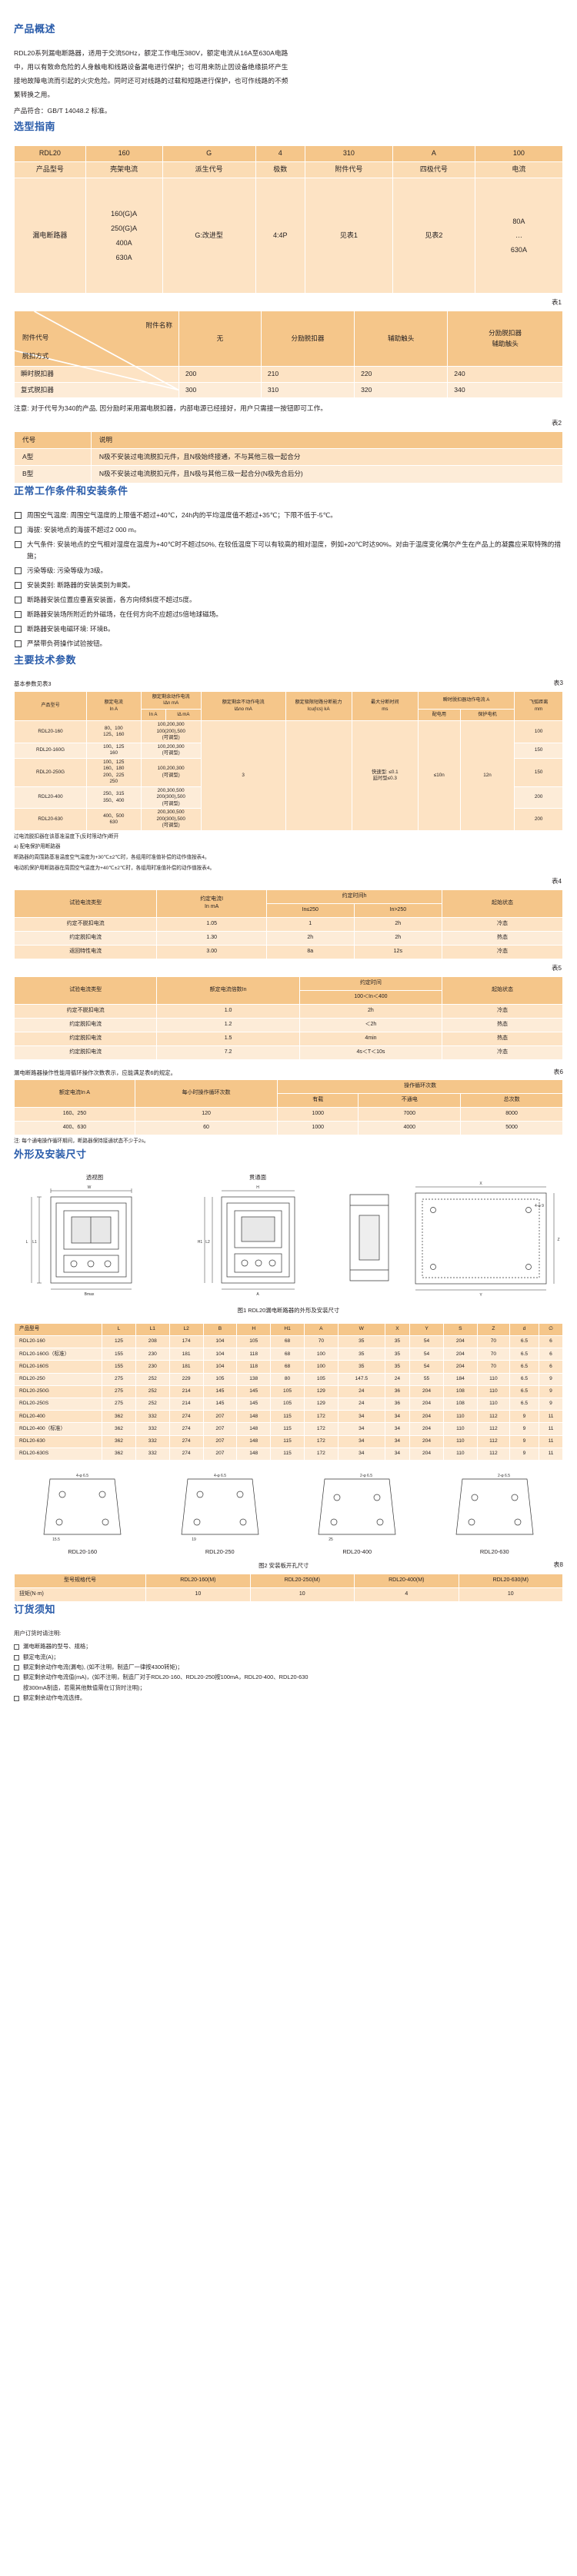  What do you see at coordinates (289, 170) in the screenshot?
I see `selection-label-row: 产品型号 壳架电流 派生代号 极数 附件代号 四极代号 电流` at bounding box center [289, 170].